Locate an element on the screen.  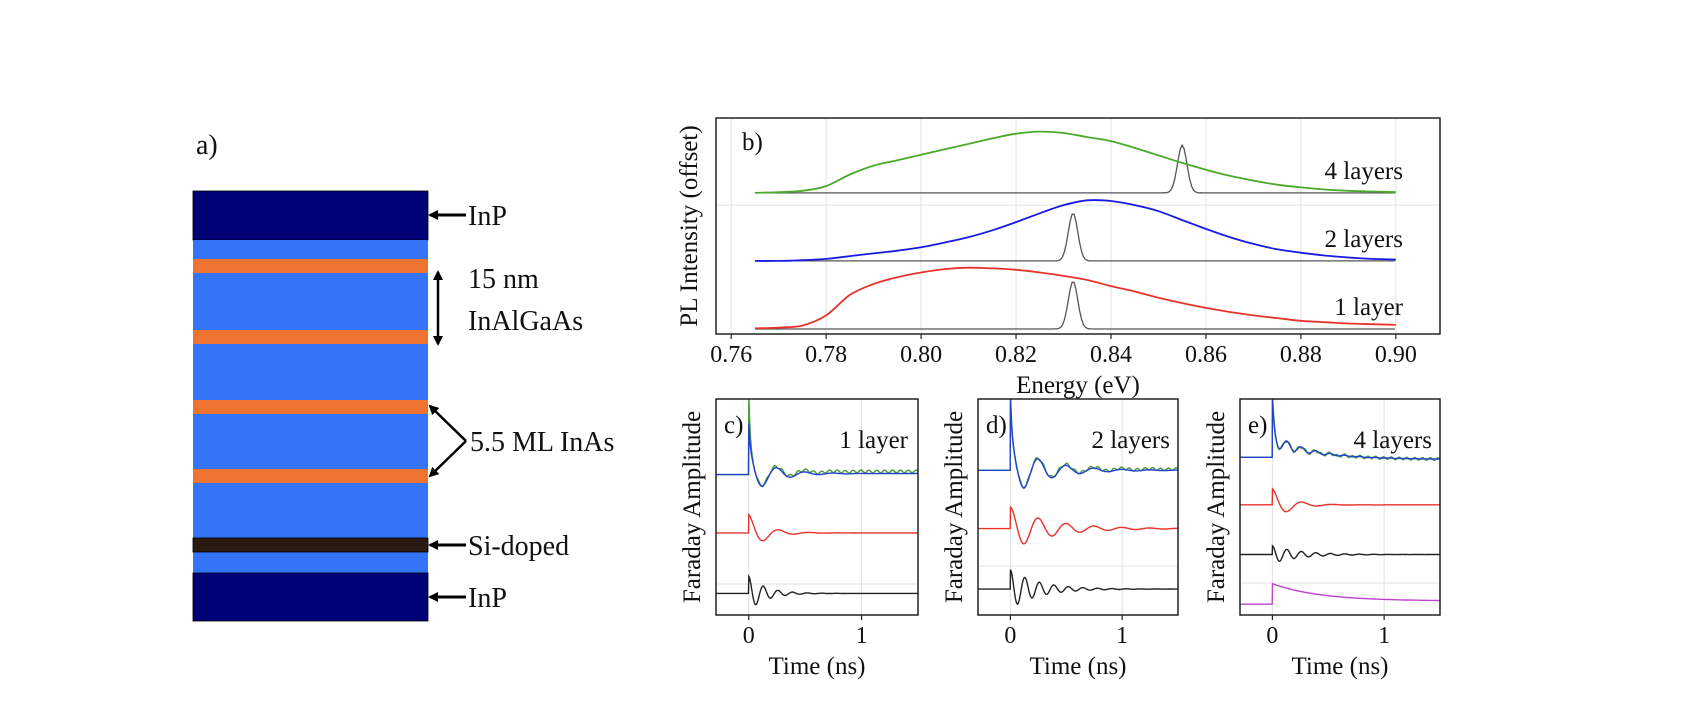
panel-annotation: 1 layer is located at coordinates (873, 440).